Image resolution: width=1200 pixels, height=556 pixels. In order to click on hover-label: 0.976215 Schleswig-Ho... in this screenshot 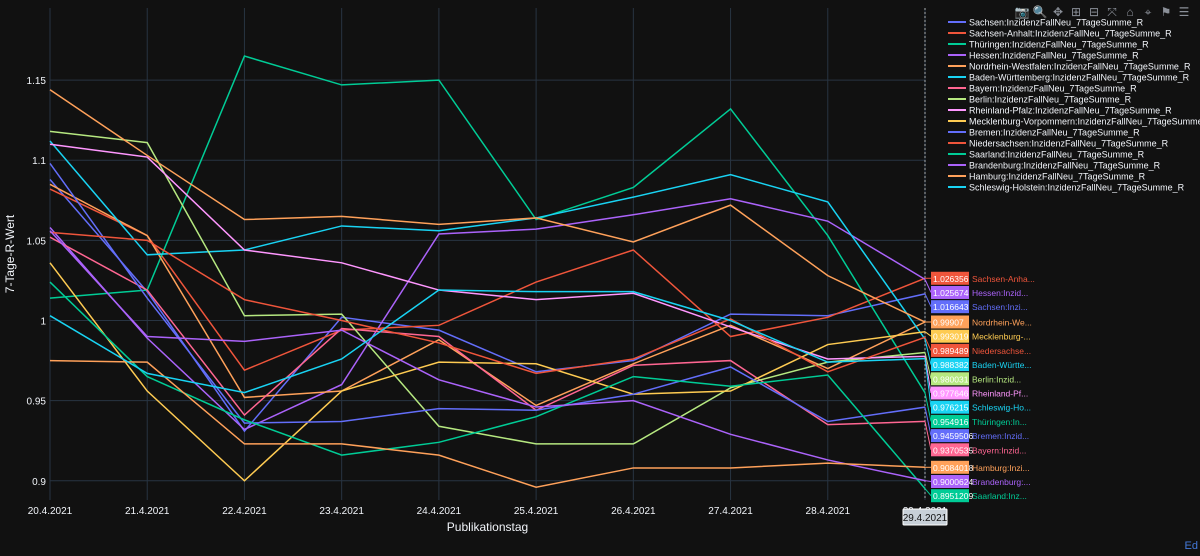, I will do `click(977, 386)`.